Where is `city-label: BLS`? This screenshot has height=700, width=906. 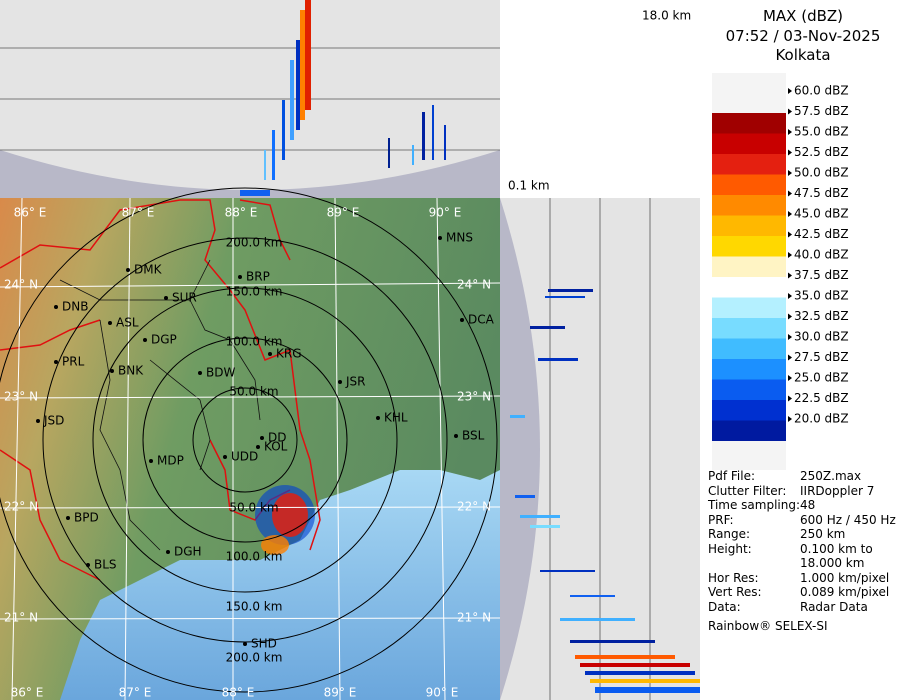
city-label: BLS is located at coordinates (105, 565).